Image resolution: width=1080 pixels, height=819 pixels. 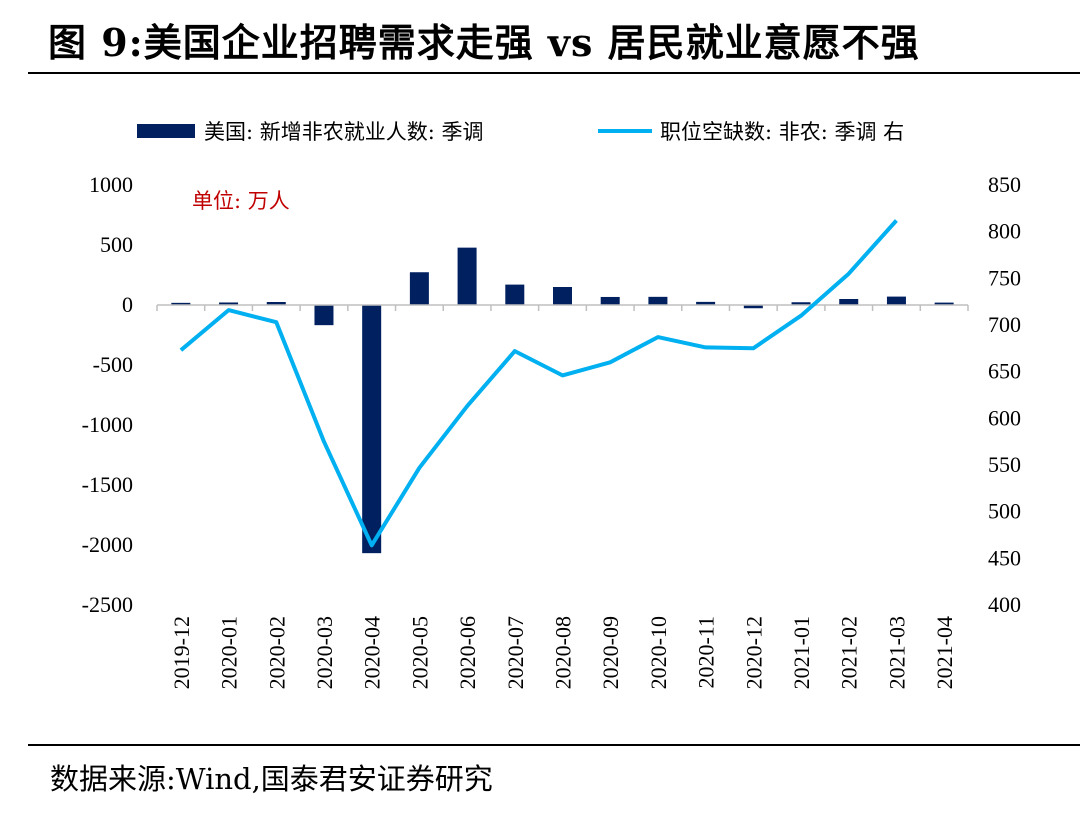 What do you see at coordinates (1004, 231) in the screenshot?
I see `right-tick-label: 800` at bounding box center [1004, 231].